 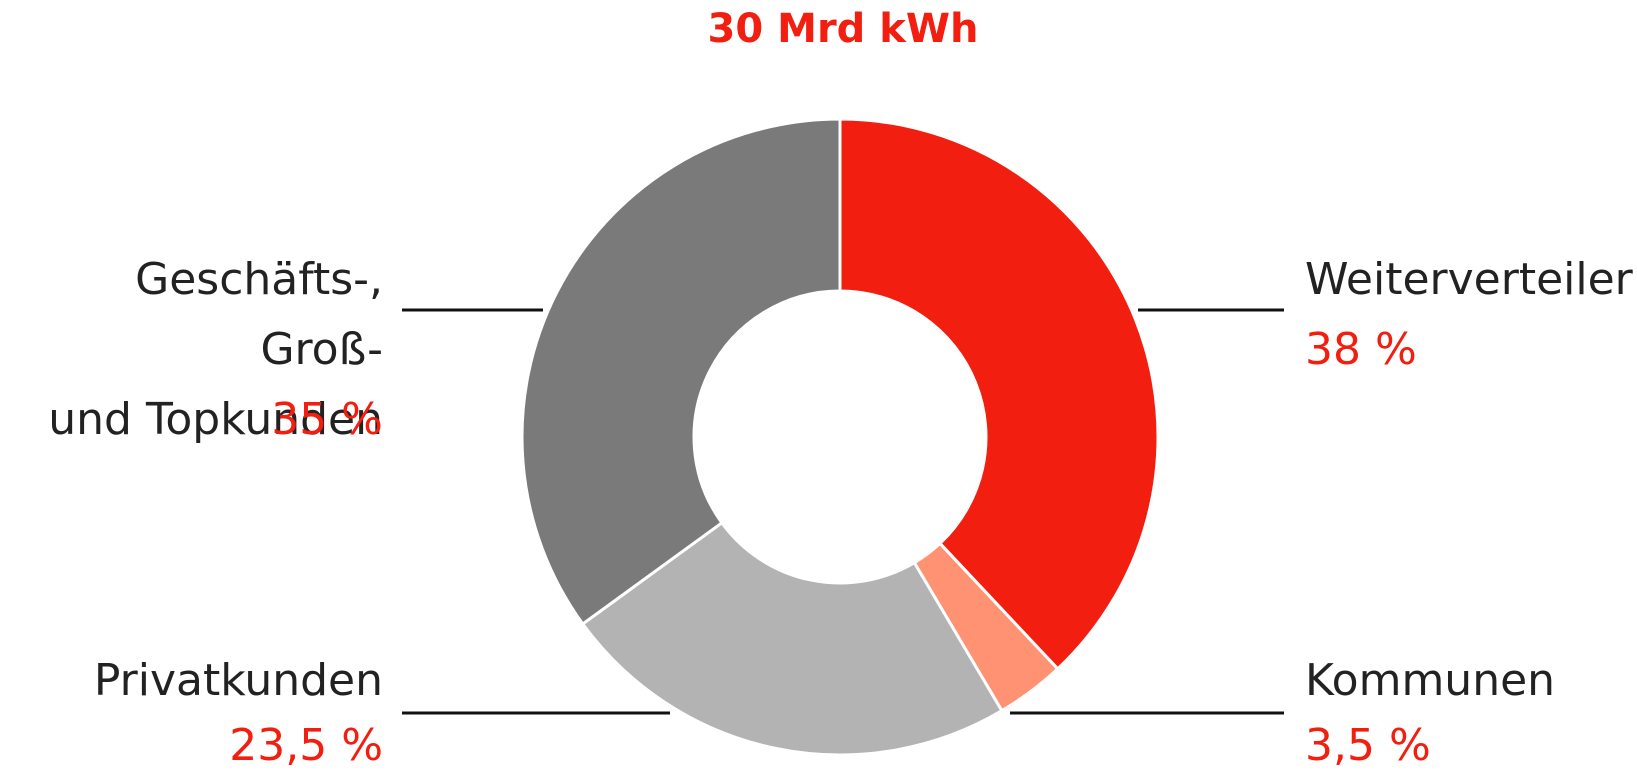 What do you see at coordinates (843, 29) in the screenshot?
I see `chart-title: 30 Mrd kWh` at bounding box center [843, 29].